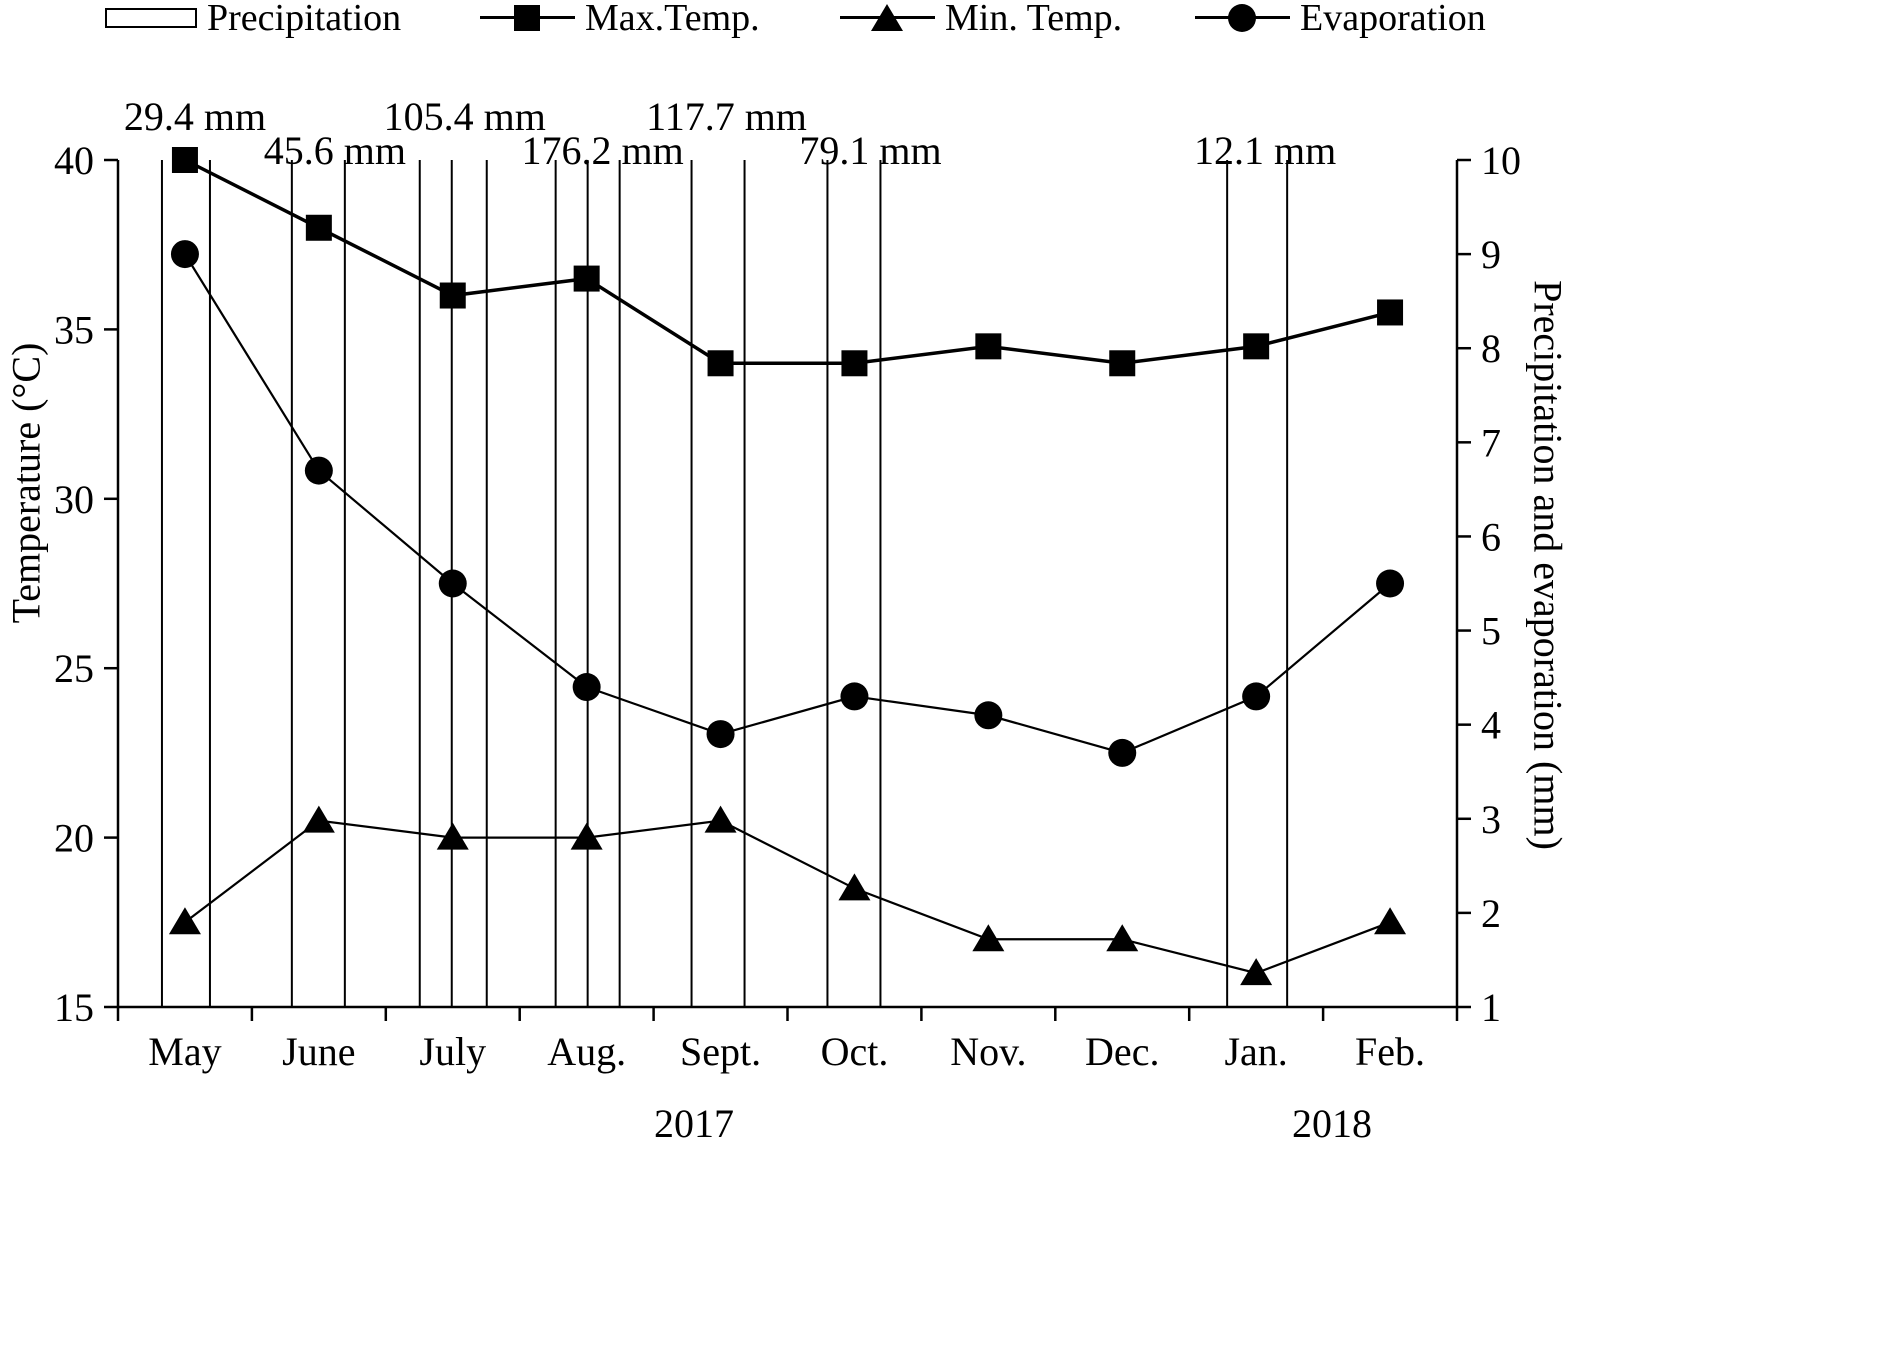  I want to click on right-axis-tick-label: 10, so click(1501, 160).